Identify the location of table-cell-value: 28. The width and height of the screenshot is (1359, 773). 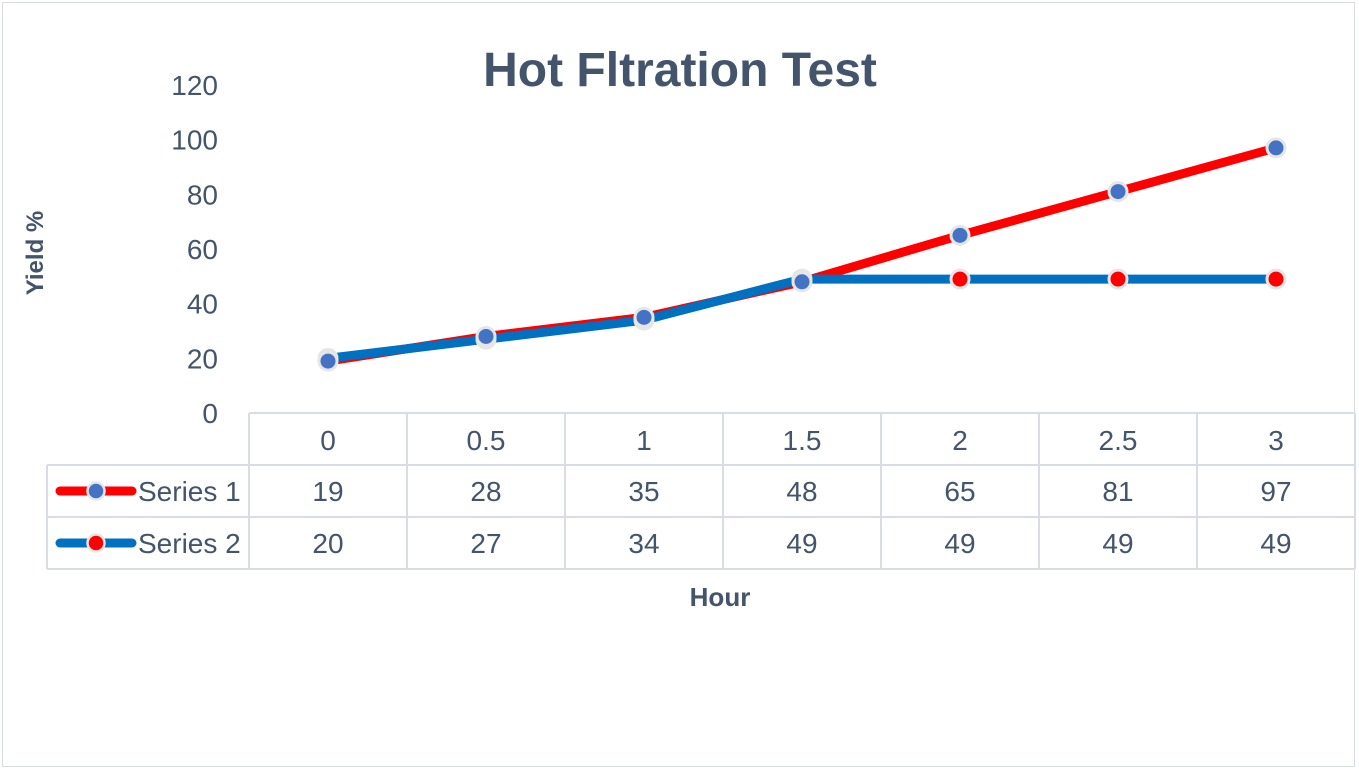
(485, 491).